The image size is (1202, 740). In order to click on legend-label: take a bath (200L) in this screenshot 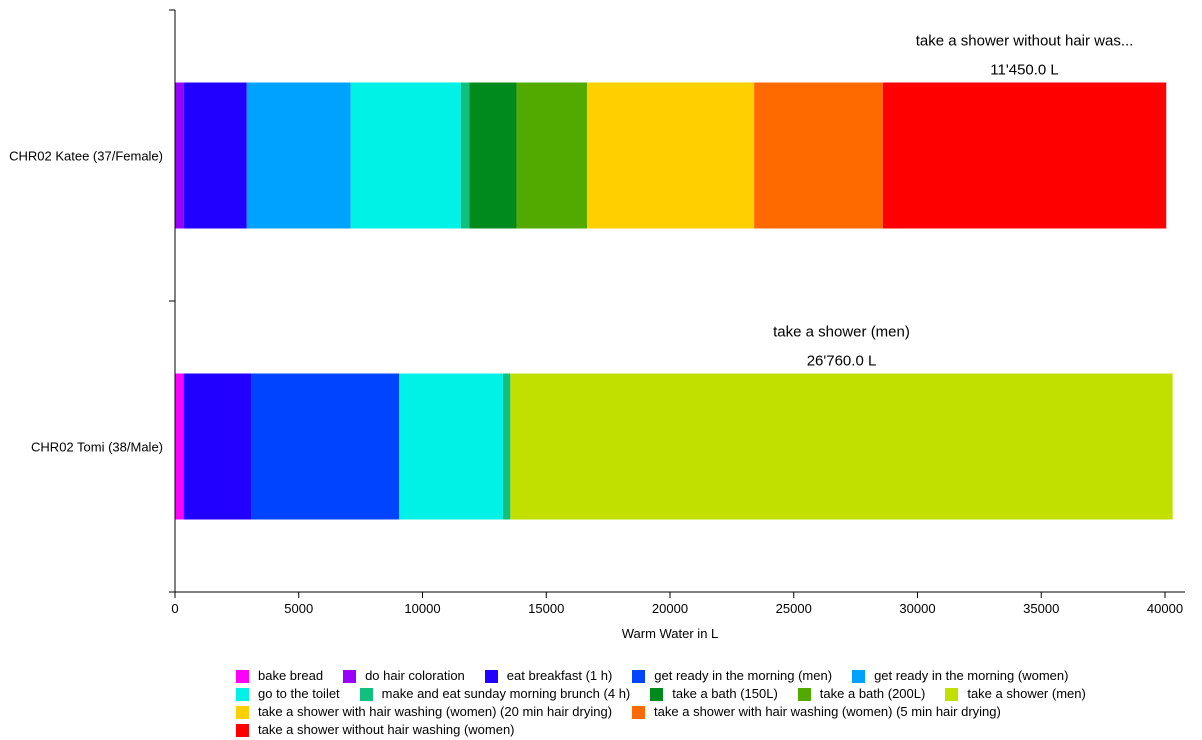, I will do `click(872, 693)`.